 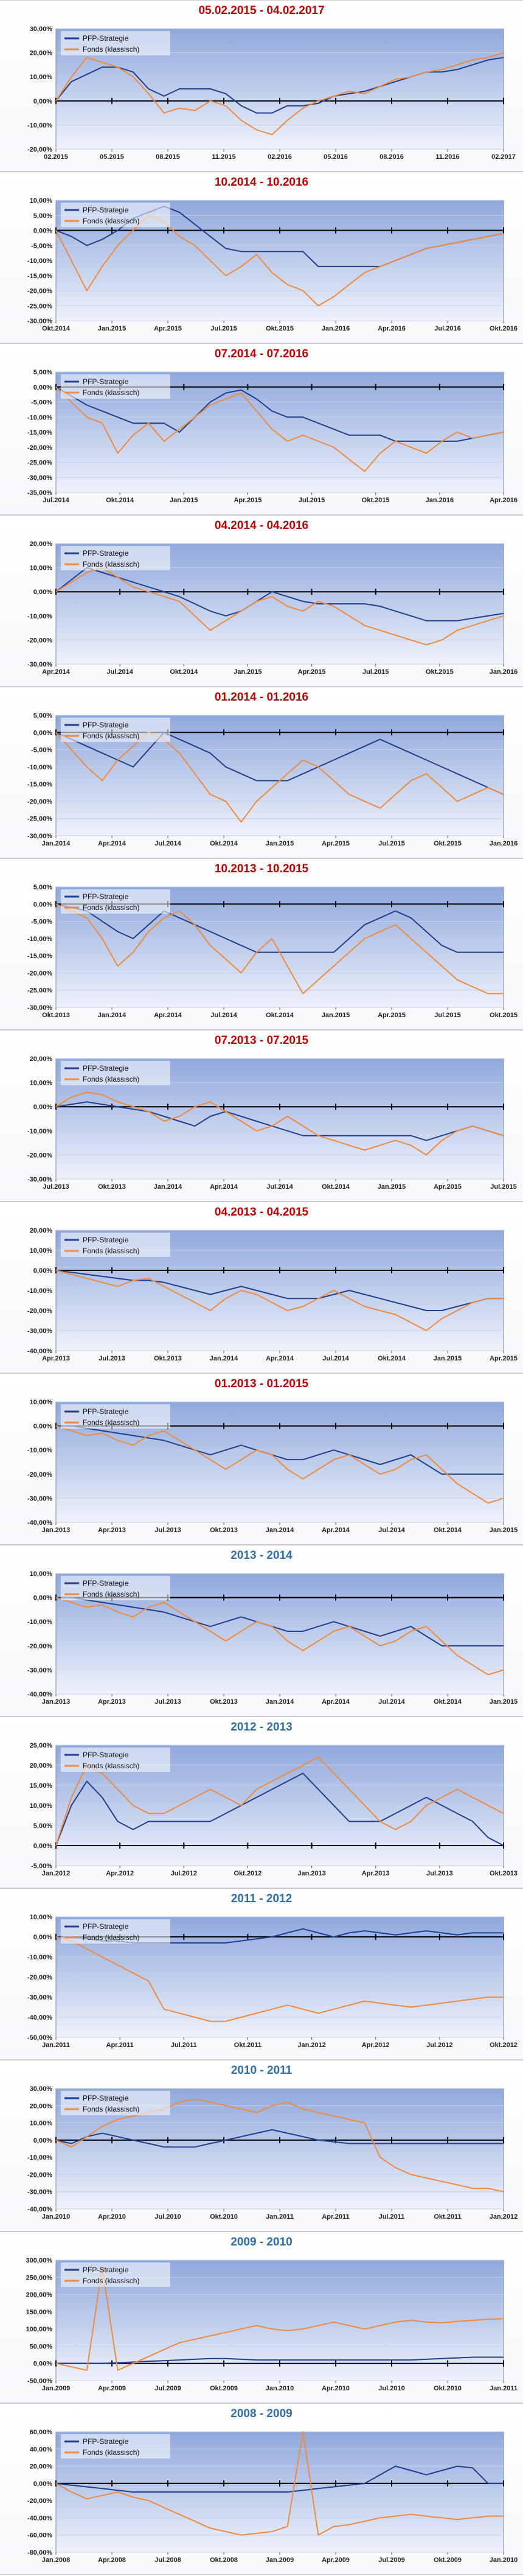 I want to click on x-tick-label: Apr.2016, so click(x=392, y=329).